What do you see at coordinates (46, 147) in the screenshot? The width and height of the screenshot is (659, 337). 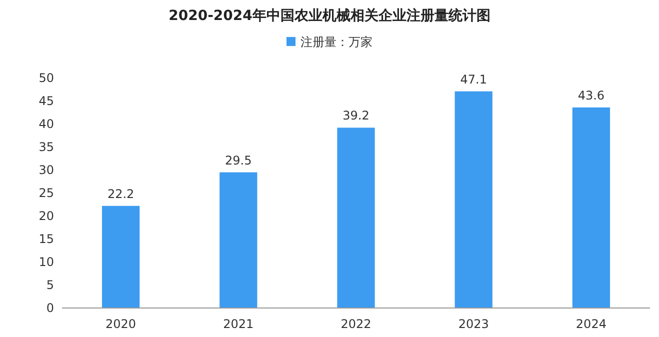 I see `y-tick-label: 35` at bounding box center [46, 147].